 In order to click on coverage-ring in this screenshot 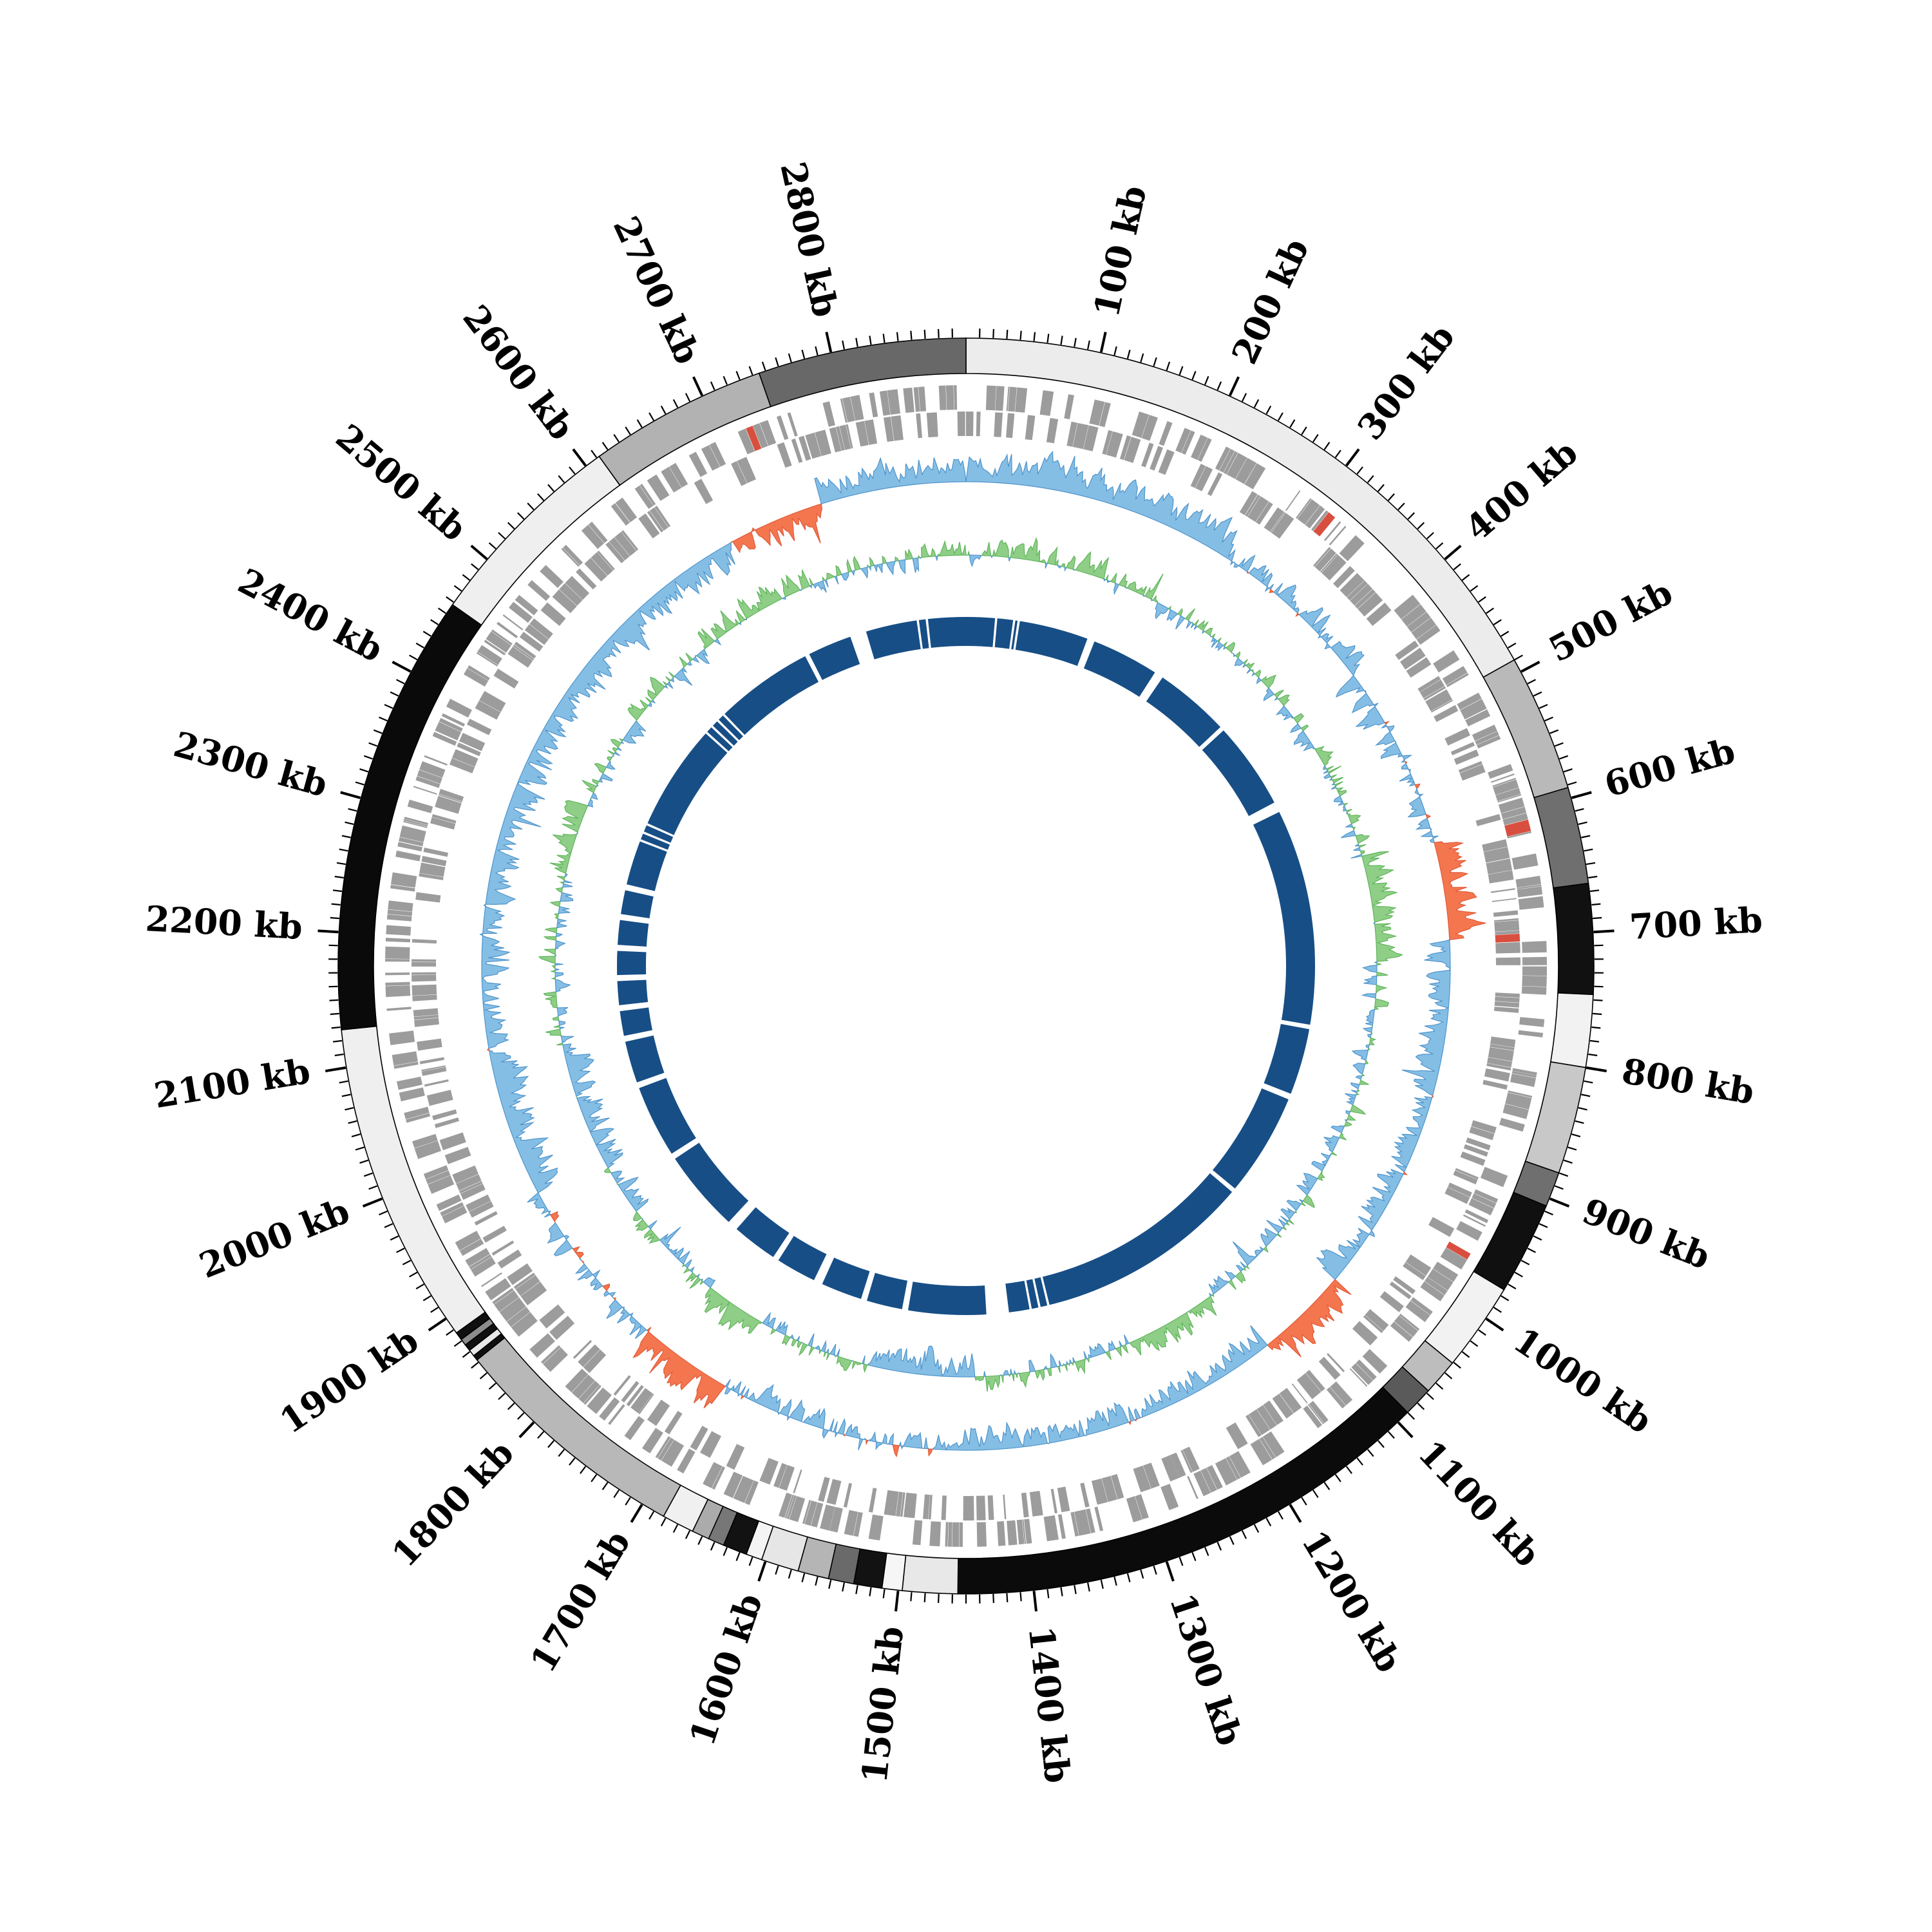, I will do `click(964, 967)`.